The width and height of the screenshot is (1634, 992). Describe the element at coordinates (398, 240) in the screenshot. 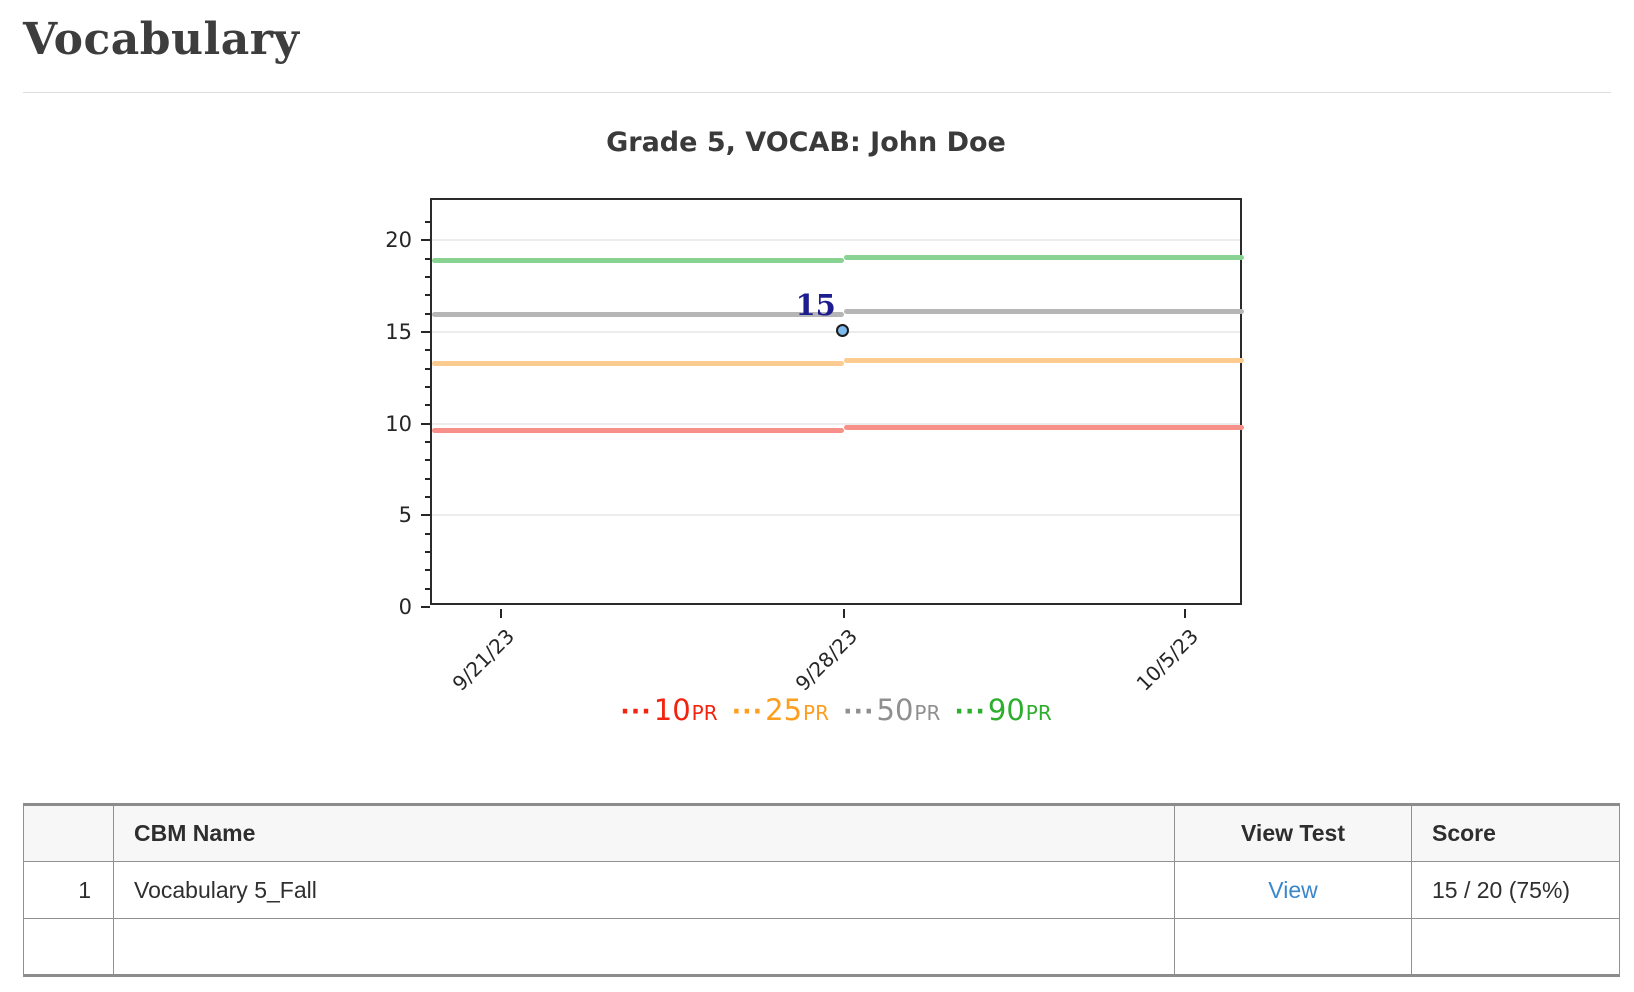

I see `y-axis-tick-label: 20` at that location.